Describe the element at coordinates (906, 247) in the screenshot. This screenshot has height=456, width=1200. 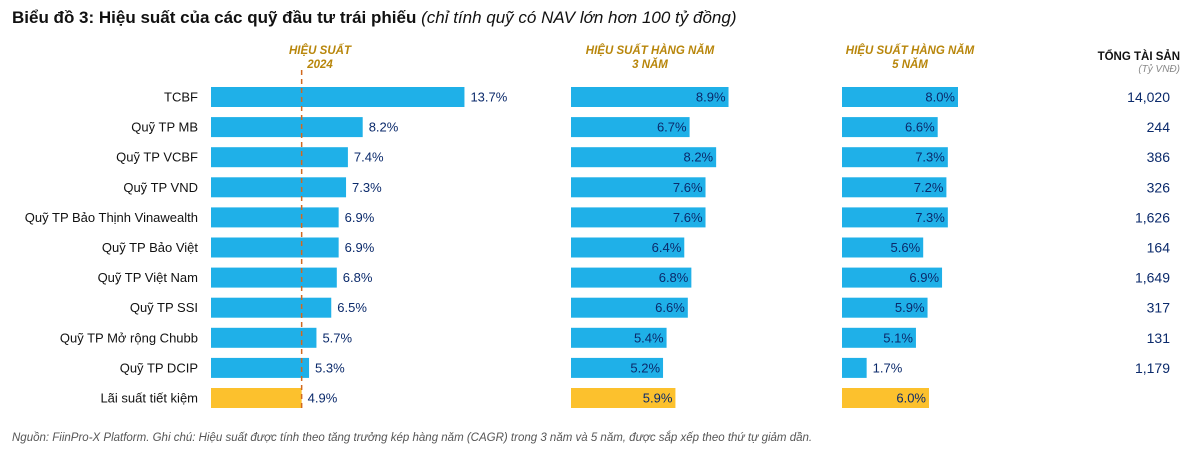
I see `value-label-annual-5y: 5.6%` at that location.